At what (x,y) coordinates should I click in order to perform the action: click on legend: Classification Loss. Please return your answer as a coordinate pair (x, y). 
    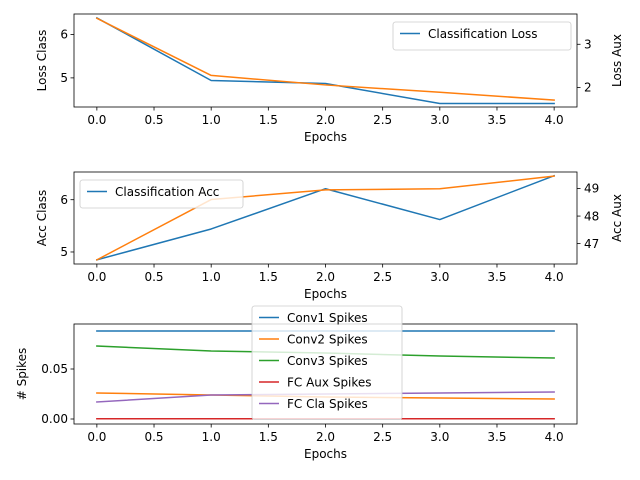
    Looking at the image, I should click on (482, 36).